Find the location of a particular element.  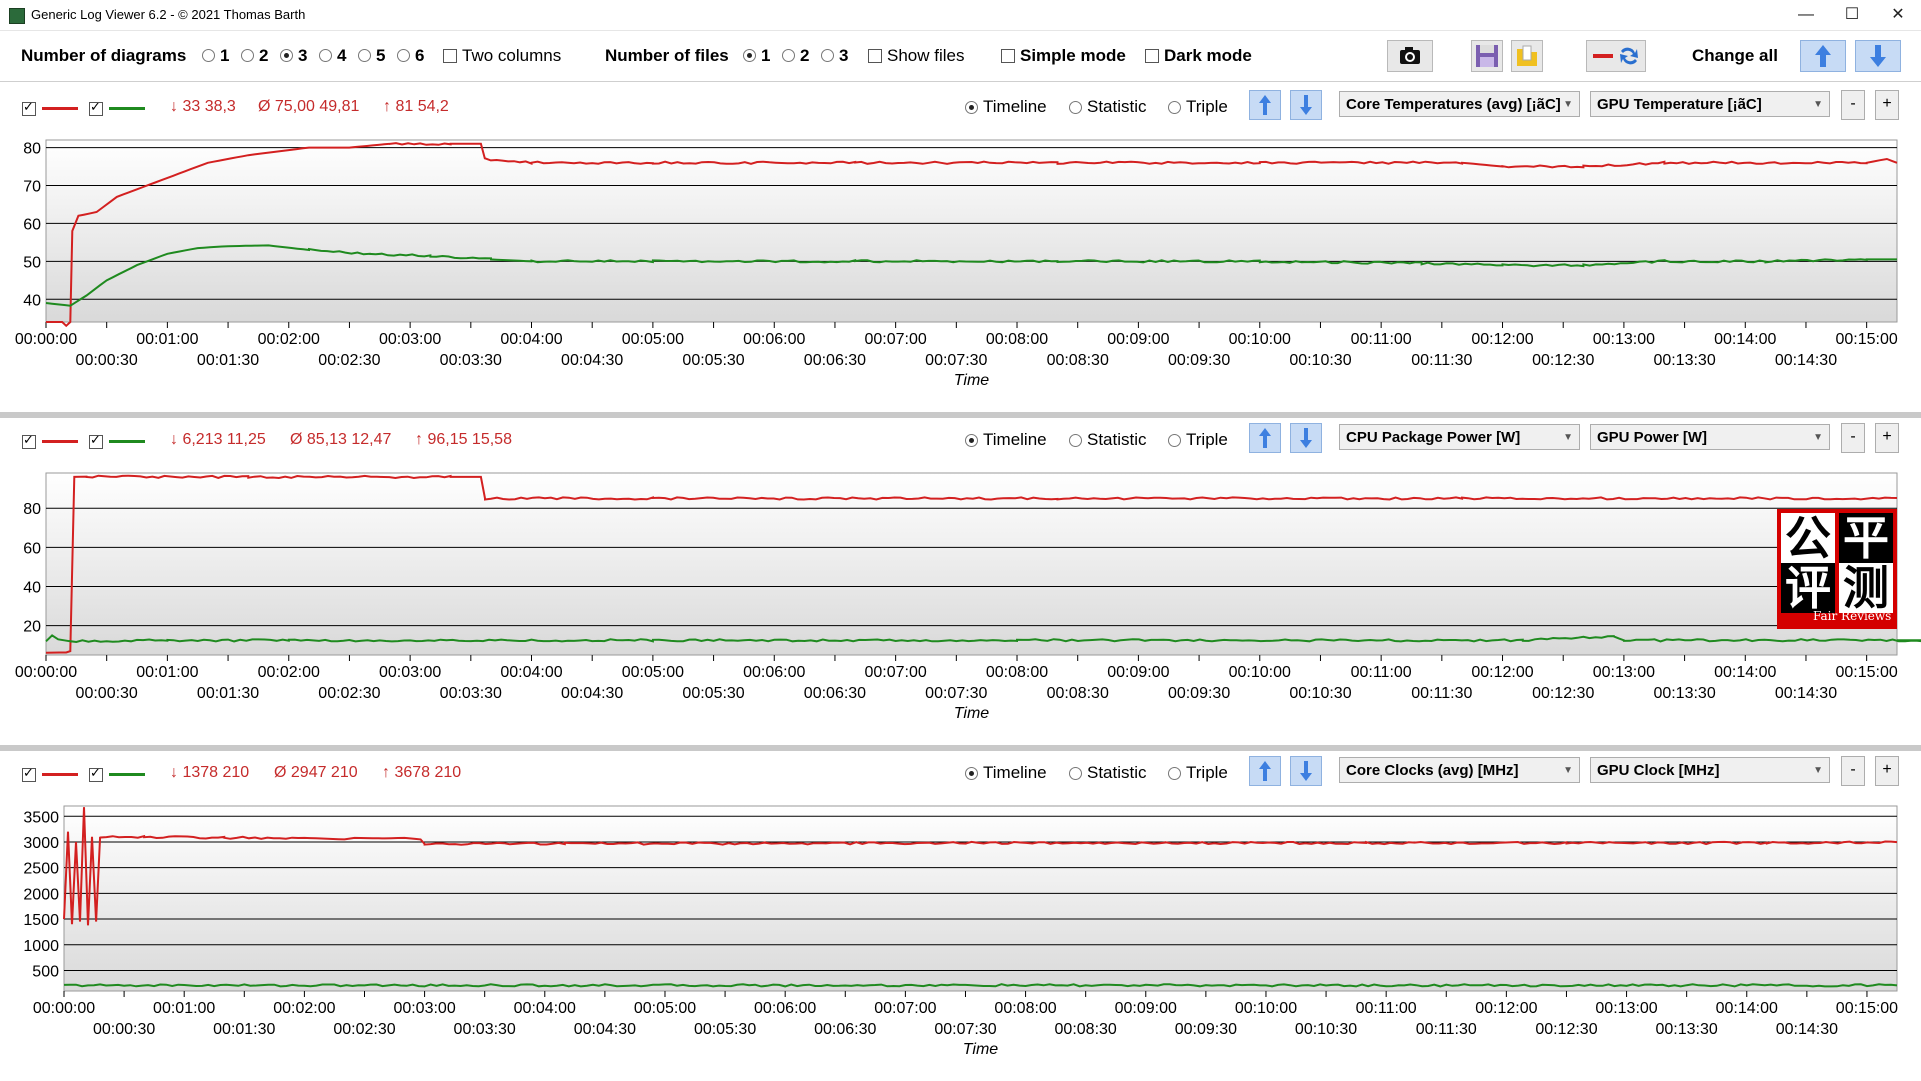

x-tick-label: 00:12:30 is located at coordinates (1563, 360).